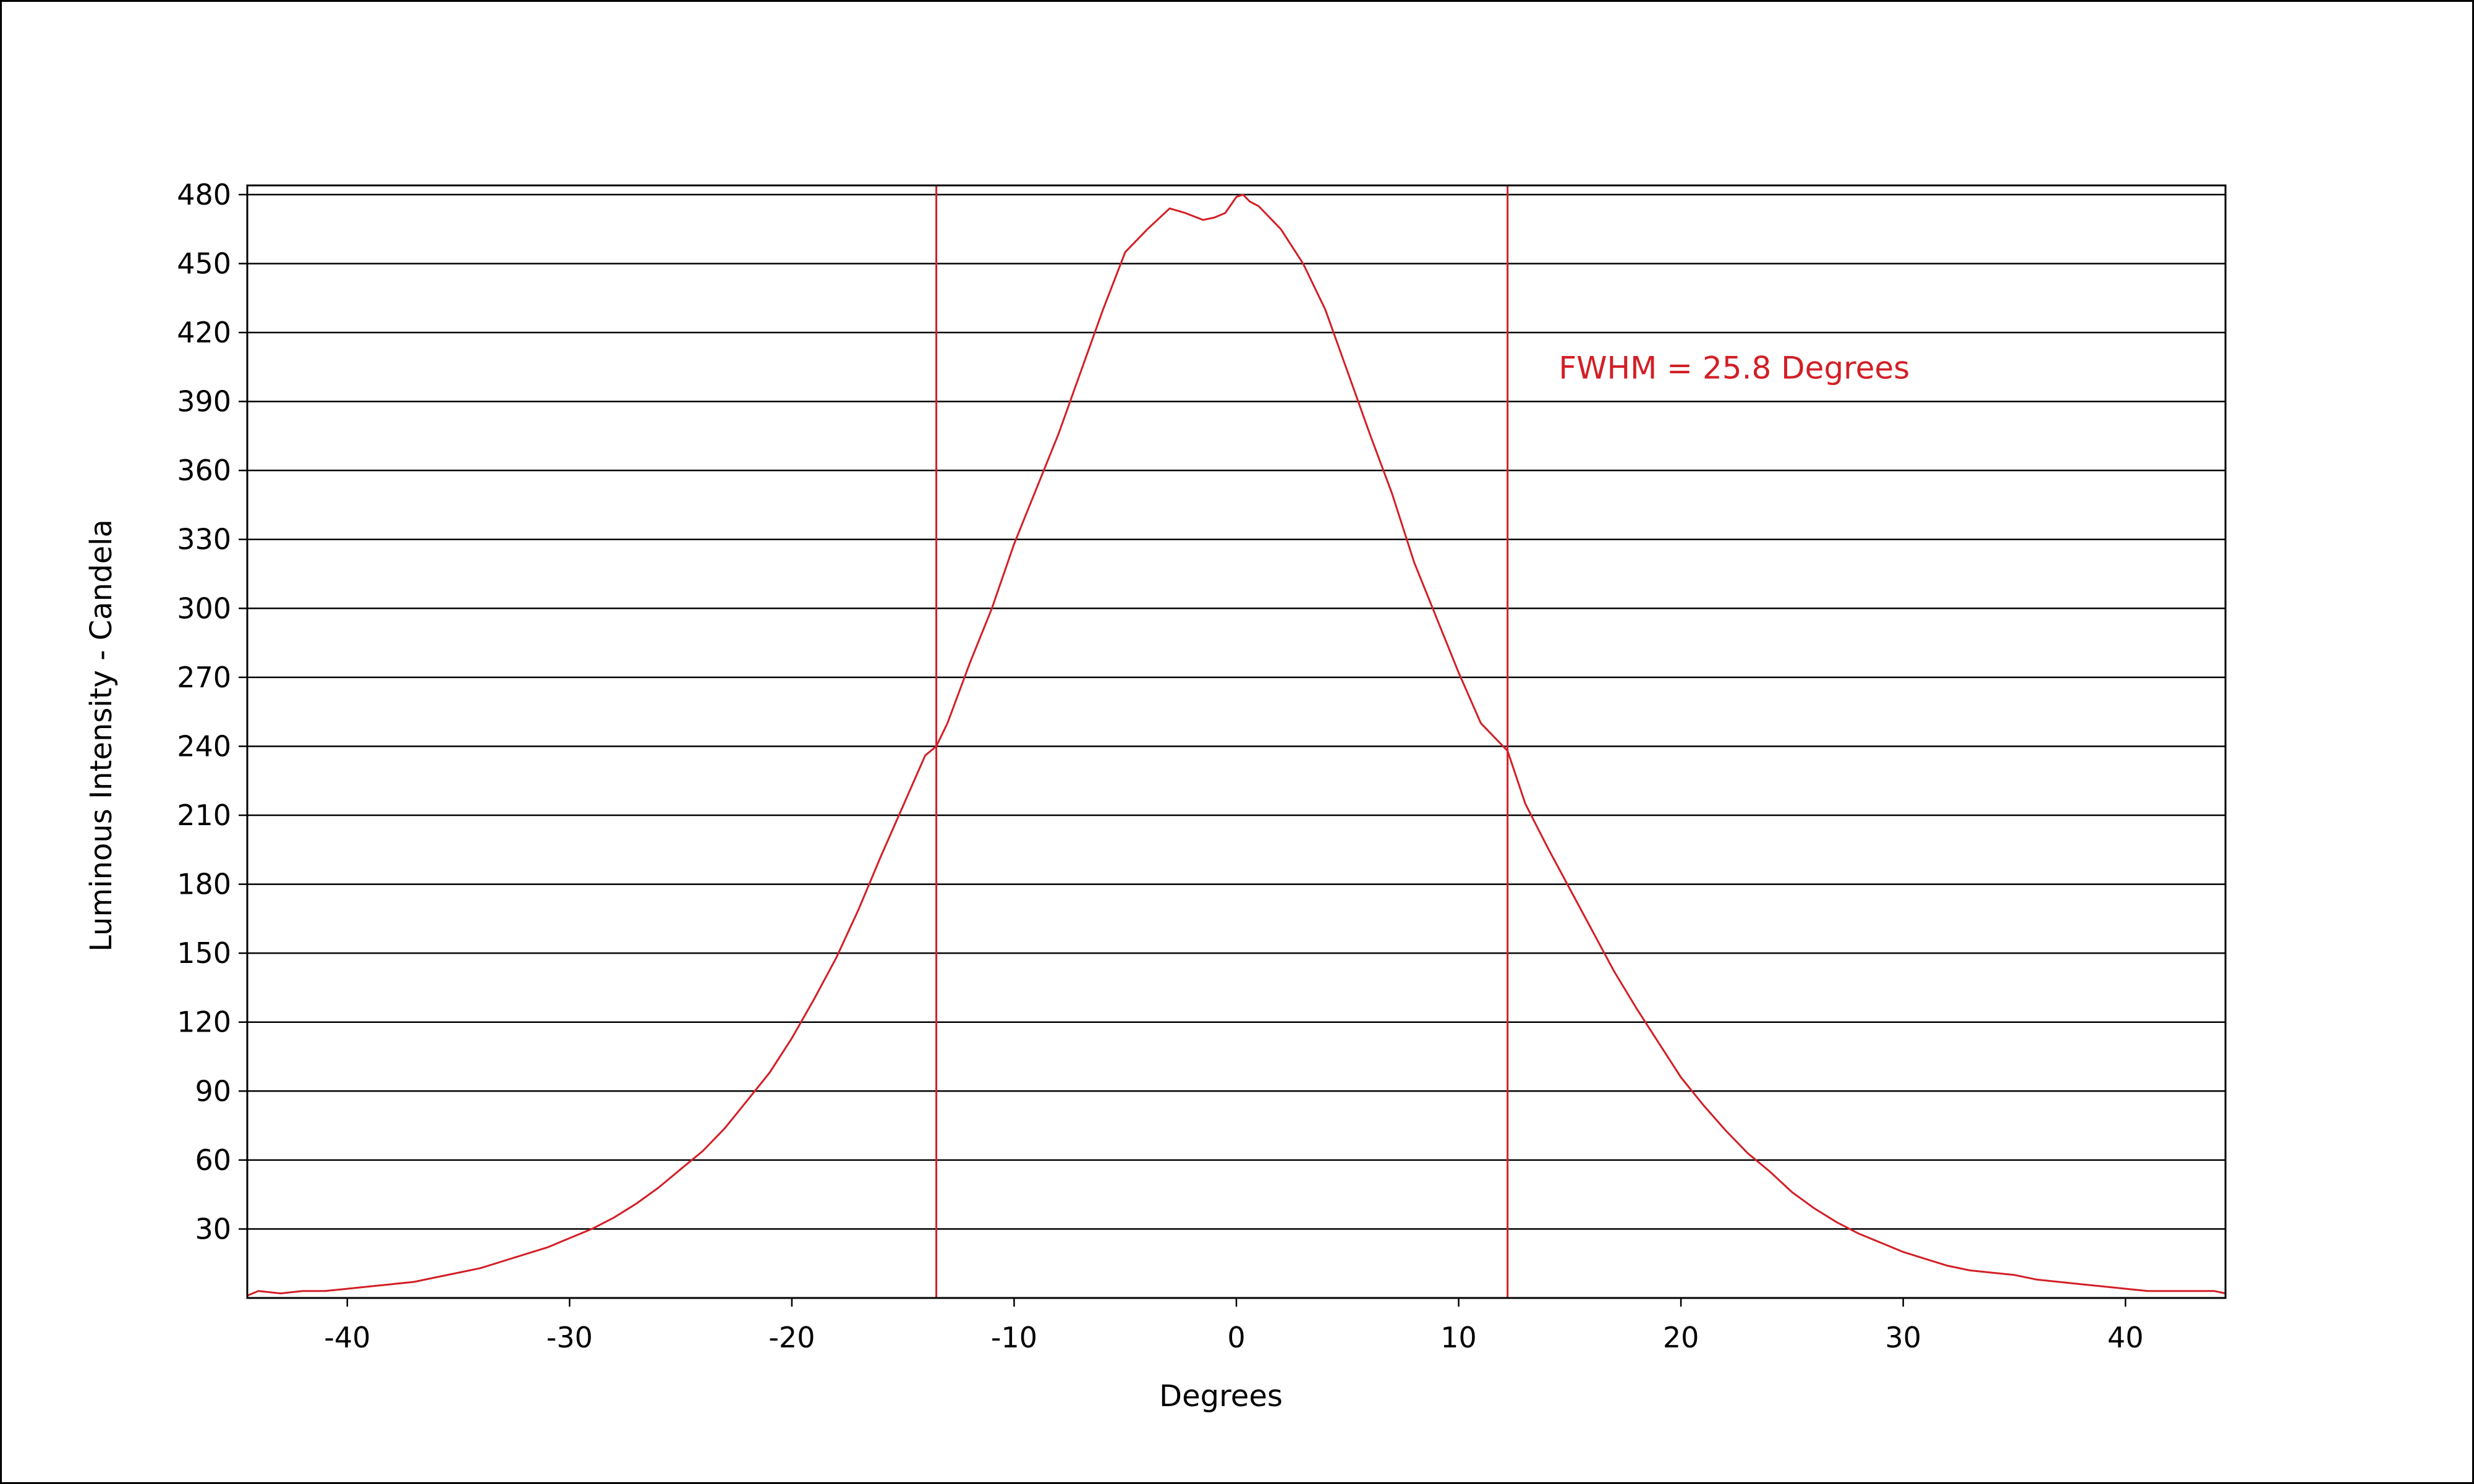 This screenshot has width=2474, height=1484. What do you see at coordinates (204, 470) in the screenshot?
I see `y-tick-label: 360` at bounding box center [204, 470].